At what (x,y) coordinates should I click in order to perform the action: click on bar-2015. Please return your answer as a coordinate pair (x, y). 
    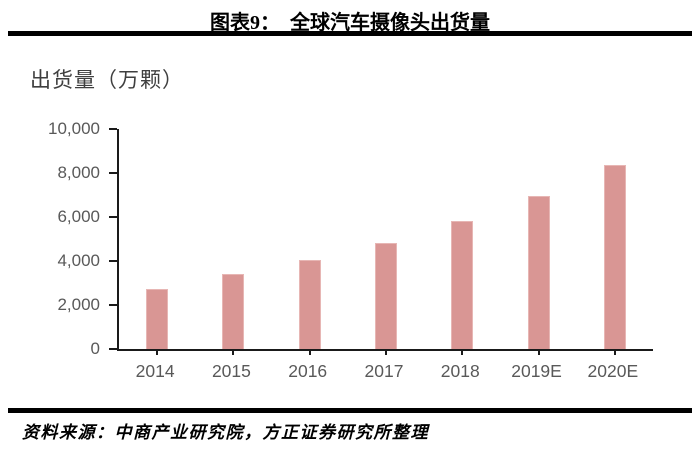
    Looking at the image, I should click on (233, 311).